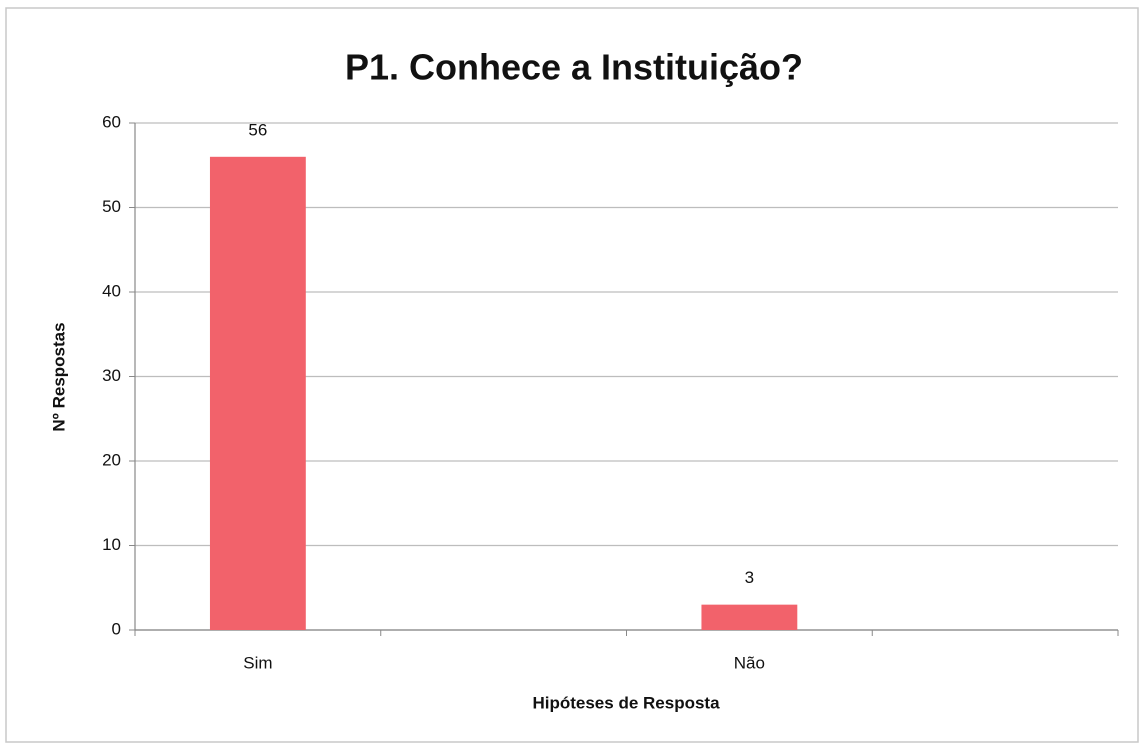 The image size is (1143, 747). Describe the element at coordinates (749, 577) in the screenshot. I see `data-label: 3` at that location.